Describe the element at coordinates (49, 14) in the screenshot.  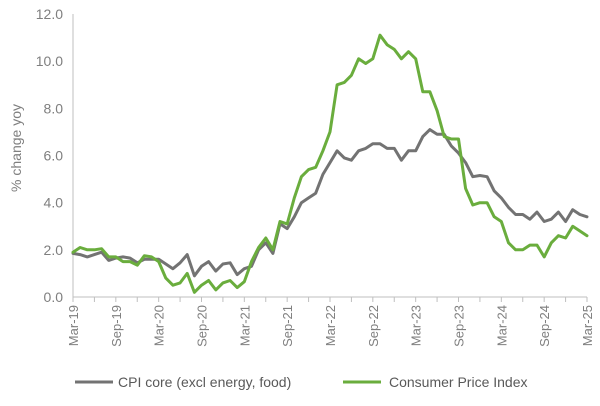
I see `y-tick-label: 12.0` at that location.